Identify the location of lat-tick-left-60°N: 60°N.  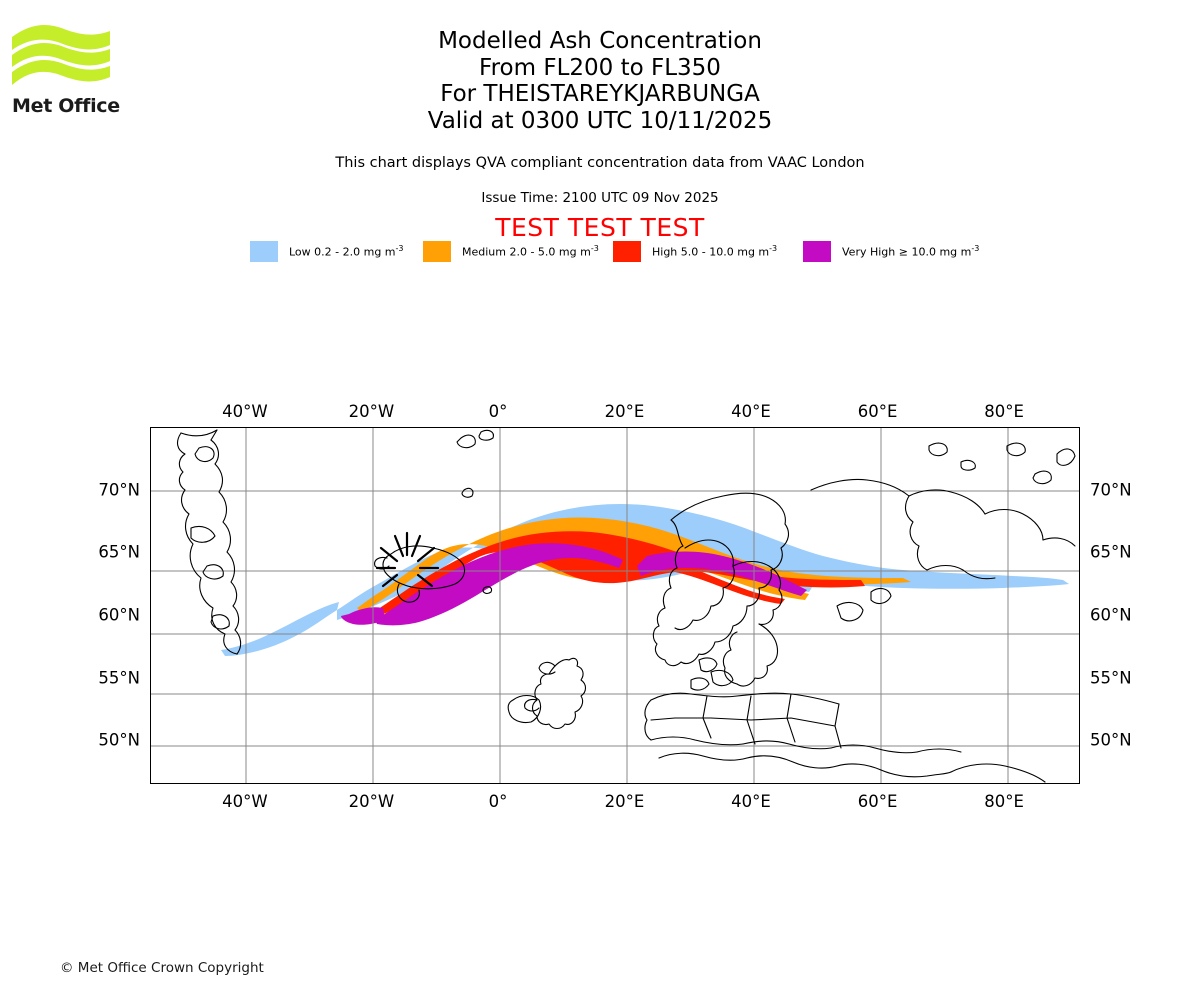
(119, 615).